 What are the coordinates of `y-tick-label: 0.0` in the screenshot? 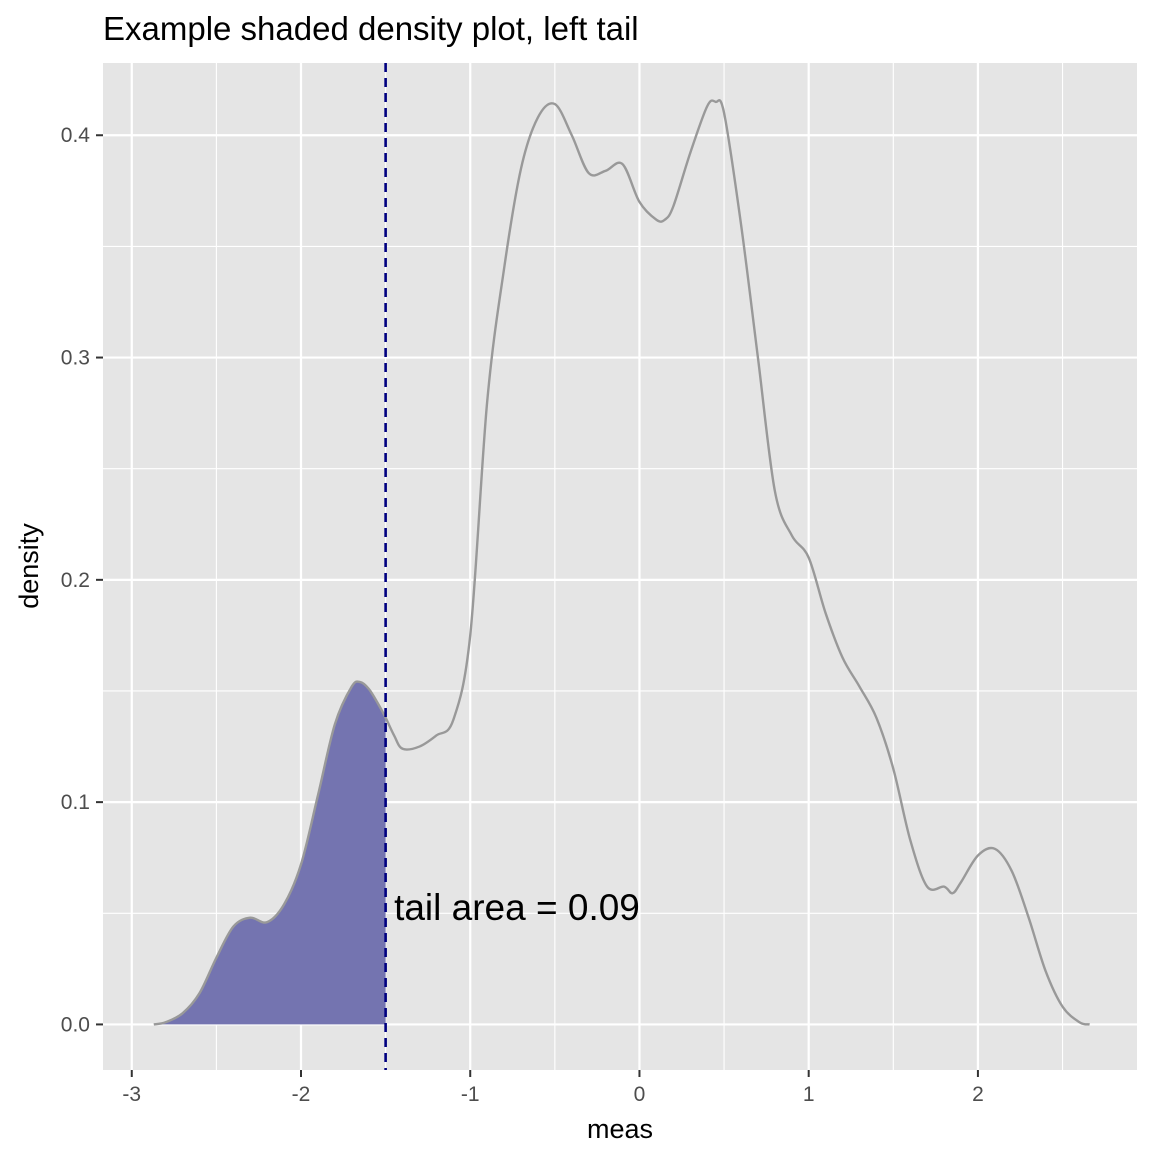 It's located at (75, 1024).